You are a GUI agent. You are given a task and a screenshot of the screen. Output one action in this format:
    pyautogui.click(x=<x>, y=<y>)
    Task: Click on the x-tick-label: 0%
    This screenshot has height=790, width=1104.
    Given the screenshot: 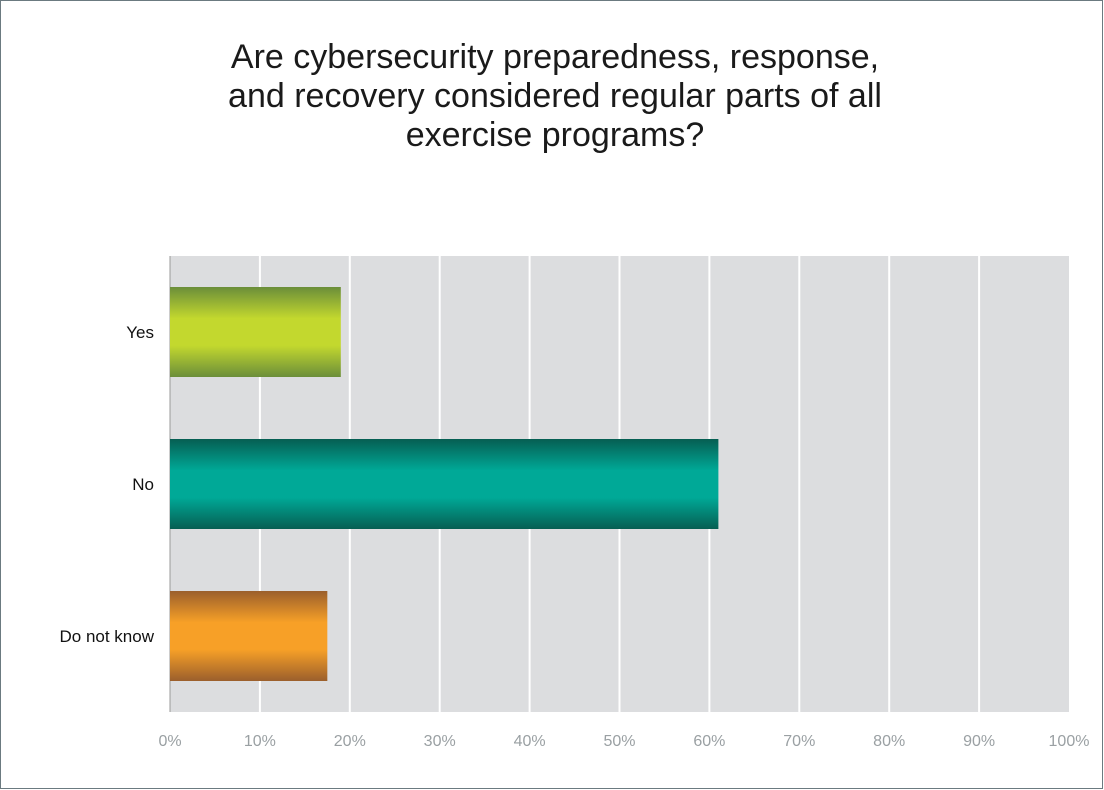 What is the action you would take?
    pyautogui.click(x=169, y=741)
    